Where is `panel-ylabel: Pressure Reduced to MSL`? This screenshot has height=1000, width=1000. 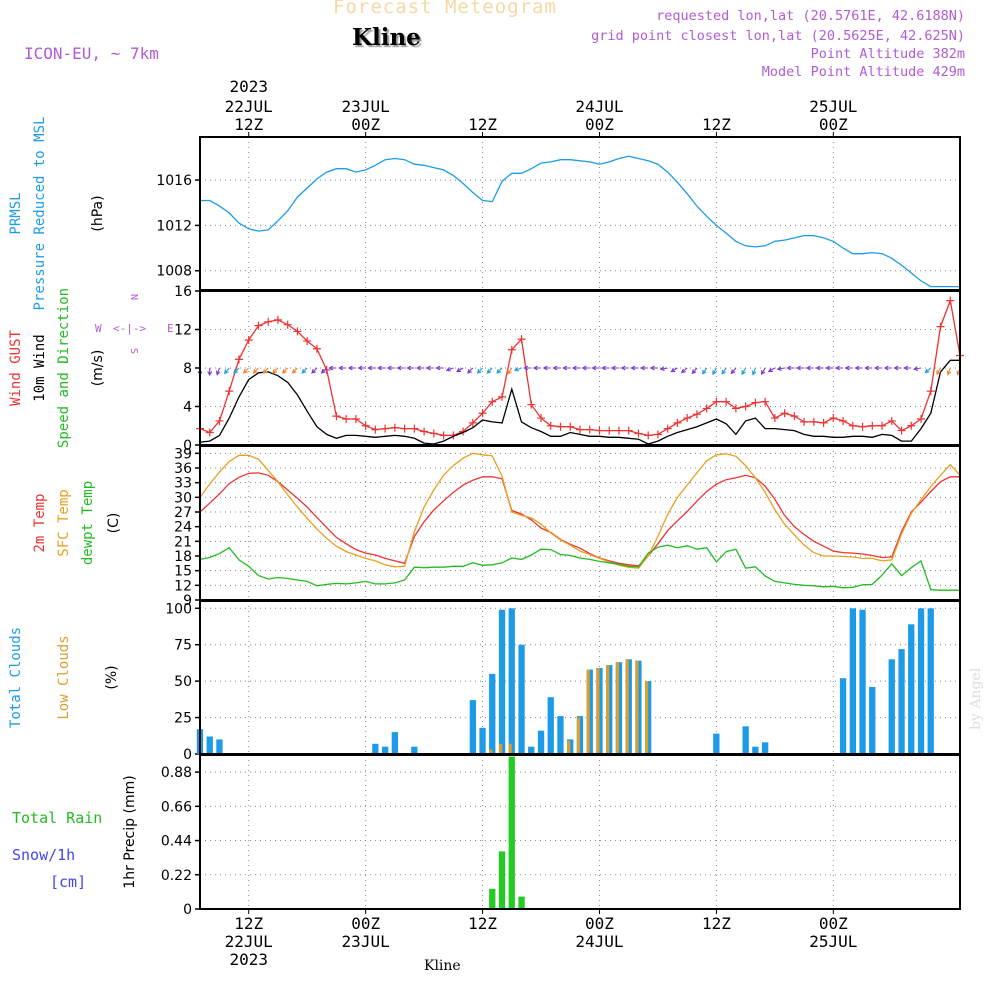
panel-ylabel: Pressure Reduced to MSL is located at coordinates (40, 214).